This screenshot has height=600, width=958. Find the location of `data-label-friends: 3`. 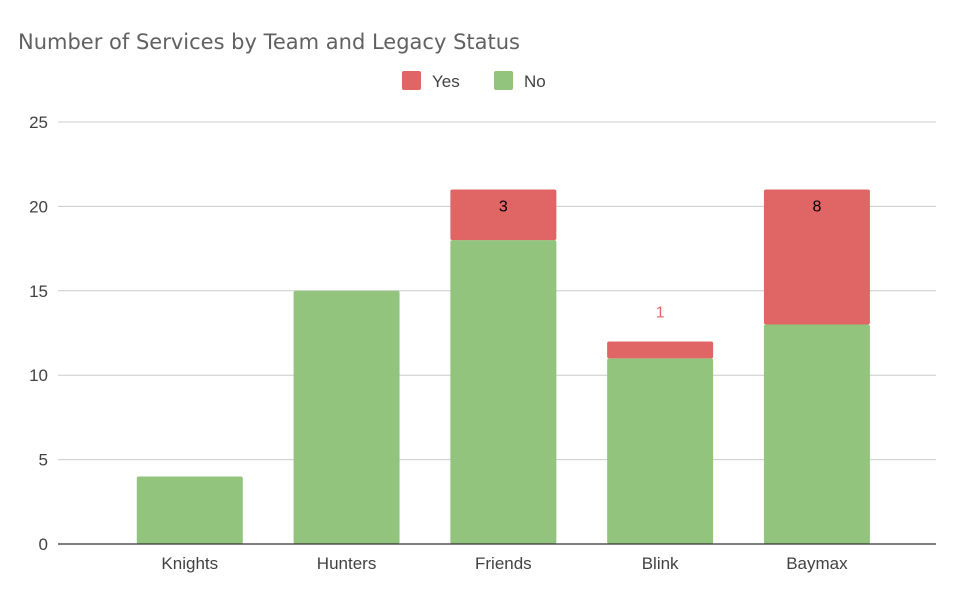

data-label-friends: 3 is located at coordinates (503, 207).